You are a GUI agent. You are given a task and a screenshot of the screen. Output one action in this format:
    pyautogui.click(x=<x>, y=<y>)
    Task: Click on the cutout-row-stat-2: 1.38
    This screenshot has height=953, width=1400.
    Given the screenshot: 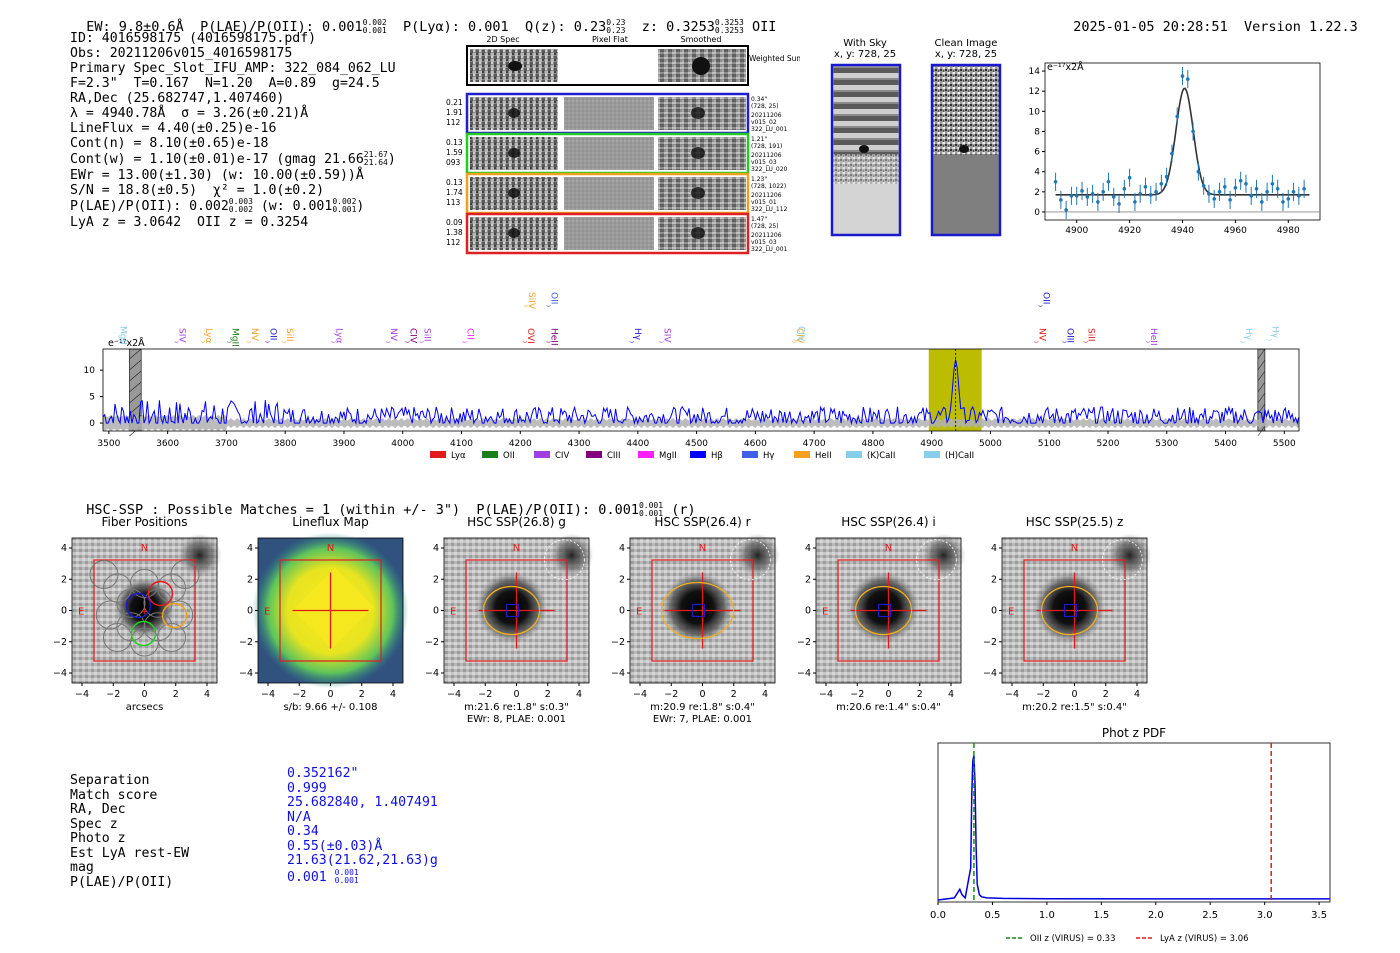 What is the action you would take?
    pyautogui.click(x=454, y=232)
    